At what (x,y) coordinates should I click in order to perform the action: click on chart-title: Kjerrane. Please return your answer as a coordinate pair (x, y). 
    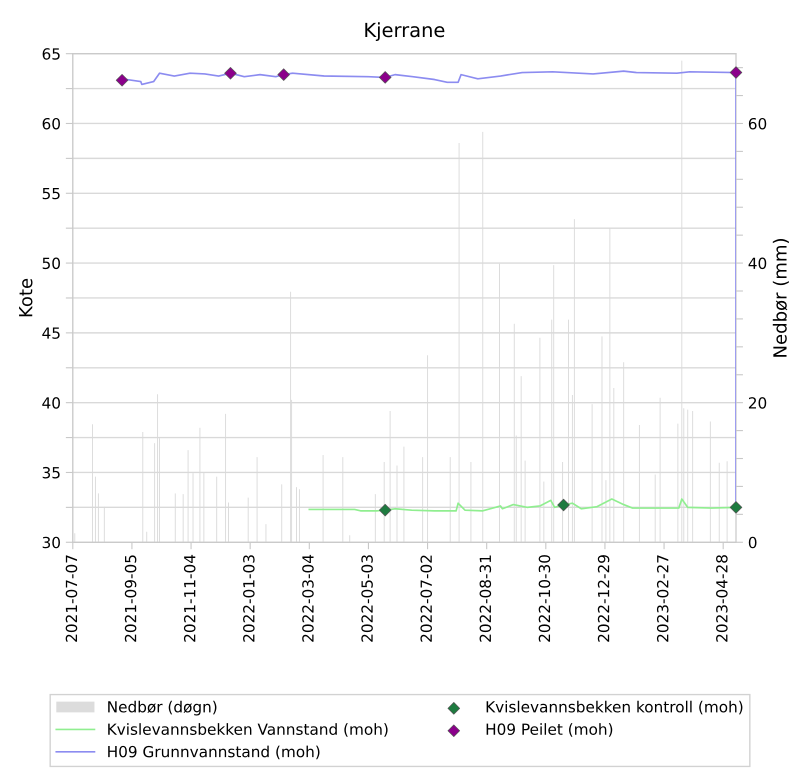
    Looking at the image, I should click on (404, 32).